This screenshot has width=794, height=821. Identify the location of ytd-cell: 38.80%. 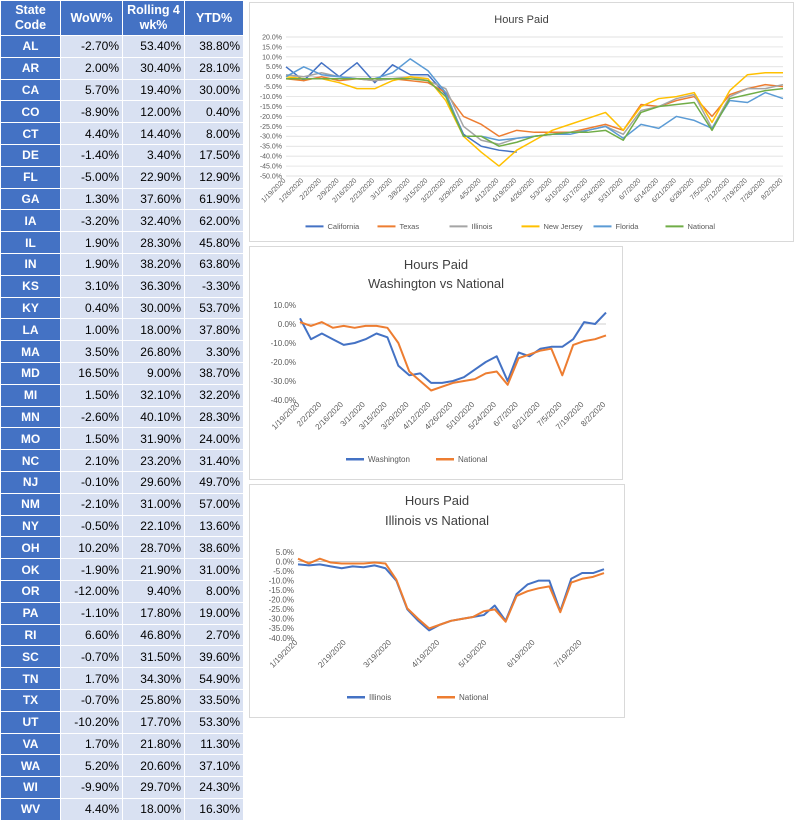
(214, 46).